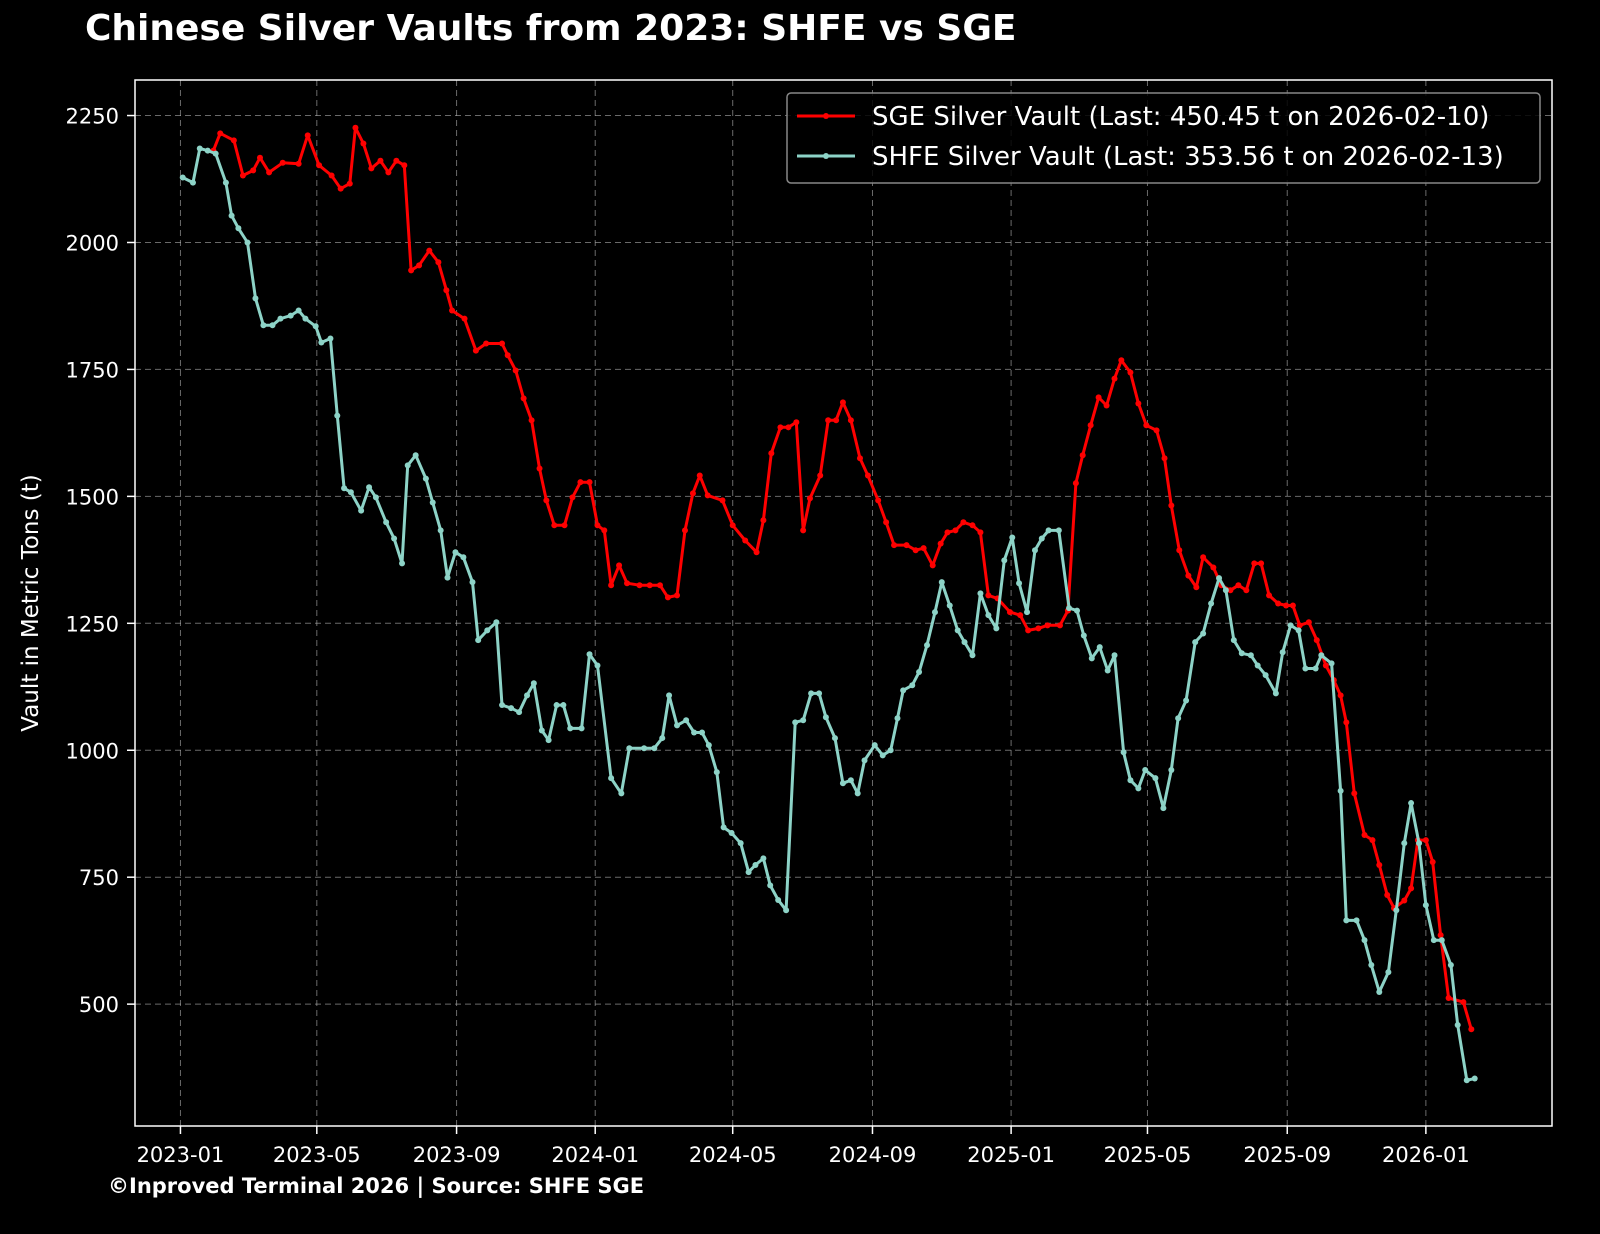  I want to click on y-tick-label: 1250, so click(92, 624).